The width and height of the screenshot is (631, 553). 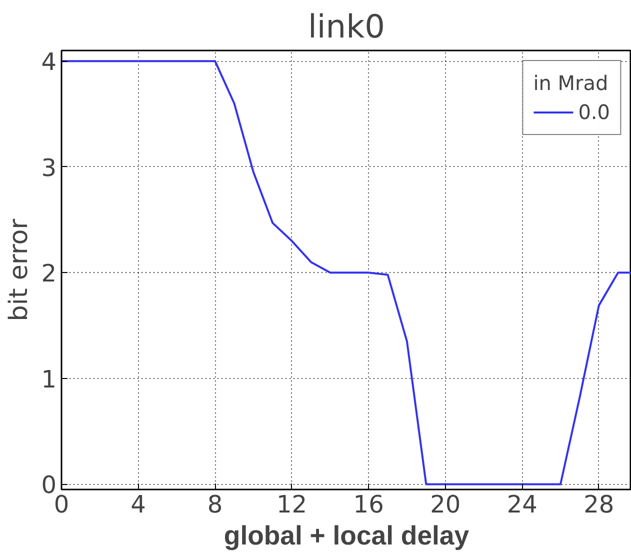 What do you see at coordinates (571, 83) in the screenshot?
I see `legend-title: in Mrad` at bounding box center [571, 83].